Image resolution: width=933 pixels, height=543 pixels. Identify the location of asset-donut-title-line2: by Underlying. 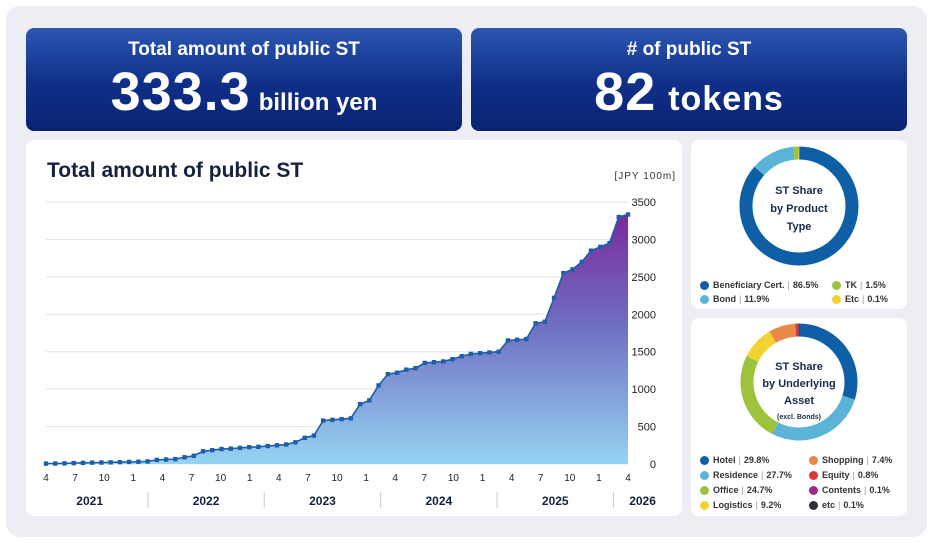
(798, 384).